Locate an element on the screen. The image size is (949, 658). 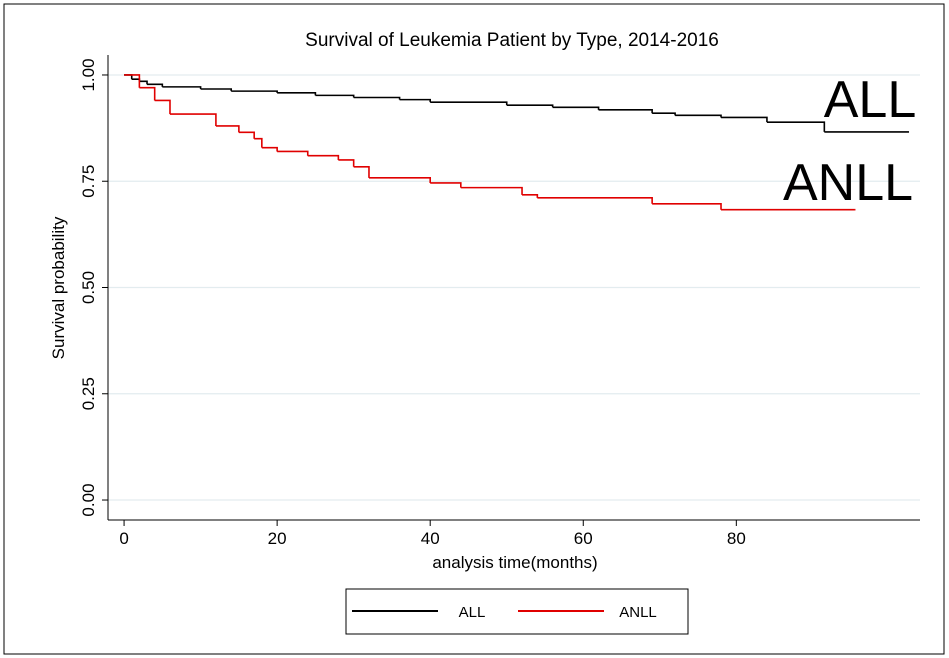
y-tick-label: 0.00 is located at coordinates (88, 499).